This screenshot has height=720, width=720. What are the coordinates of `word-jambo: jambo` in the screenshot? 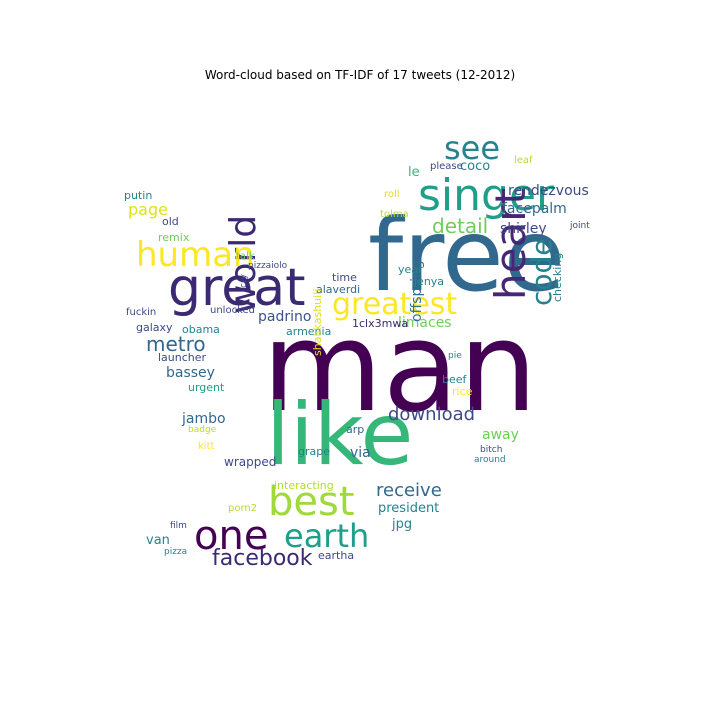 It's located at (204, 419).